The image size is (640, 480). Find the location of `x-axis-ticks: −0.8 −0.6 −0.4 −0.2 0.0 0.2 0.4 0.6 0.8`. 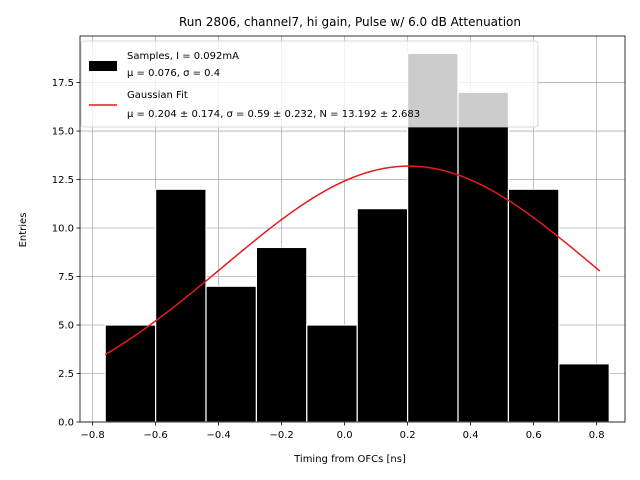

x-axis-ticks: −0.8 −0.6 −0.4 −0.2 0.0 0.2 0.4 0.6 0.8 is located at coordinates (342, 431).